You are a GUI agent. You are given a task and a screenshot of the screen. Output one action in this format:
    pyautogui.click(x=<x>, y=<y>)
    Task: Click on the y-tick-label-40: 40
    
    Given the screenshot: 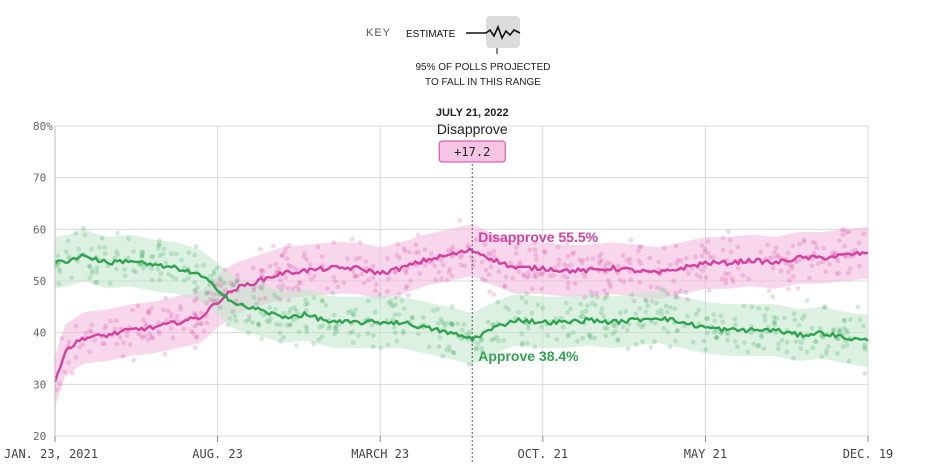 What is the action you would take?
    pyautogui.click(x=39, y=333)
    